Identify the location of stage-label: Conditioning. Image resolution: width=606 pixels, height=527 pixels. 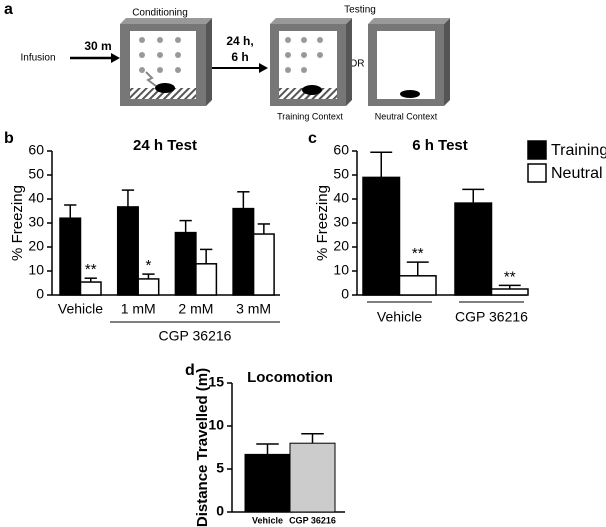
(160, 13).